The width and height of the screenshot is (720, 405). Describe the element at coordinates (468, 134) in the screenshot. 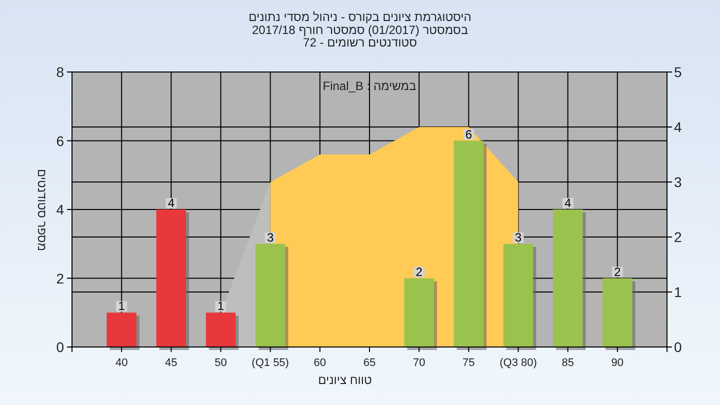

I see `data-label: 6` at that location.